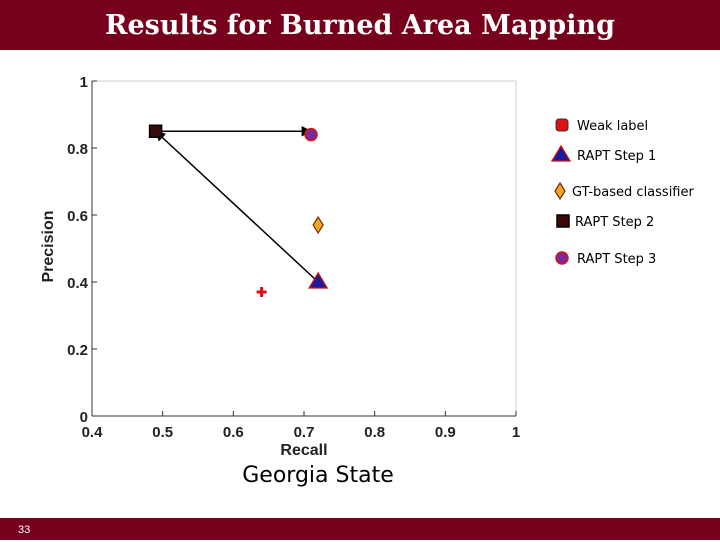 The image size is (720, 542). I want to click on data-point-square, so click(155, 131).